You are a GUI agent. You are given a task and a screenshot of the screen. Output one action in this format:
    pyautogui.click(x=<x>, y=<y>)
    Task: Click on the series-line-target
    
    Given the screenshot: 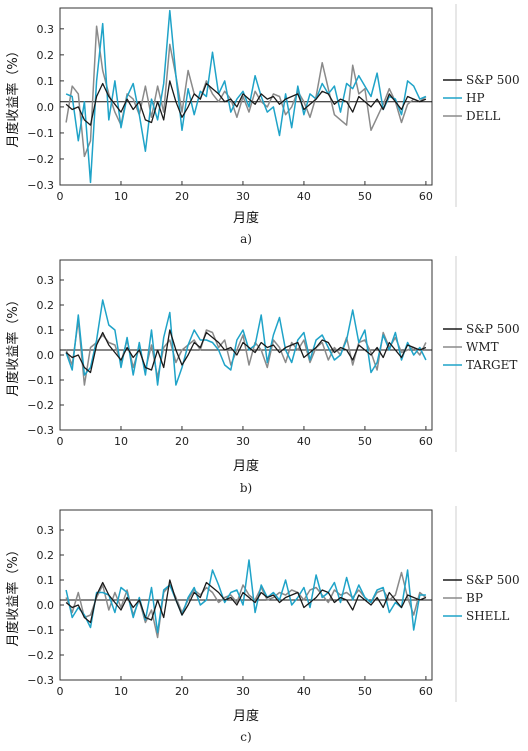 What is the action you would take?
    pyautogui.click(x=246, y=342)
    